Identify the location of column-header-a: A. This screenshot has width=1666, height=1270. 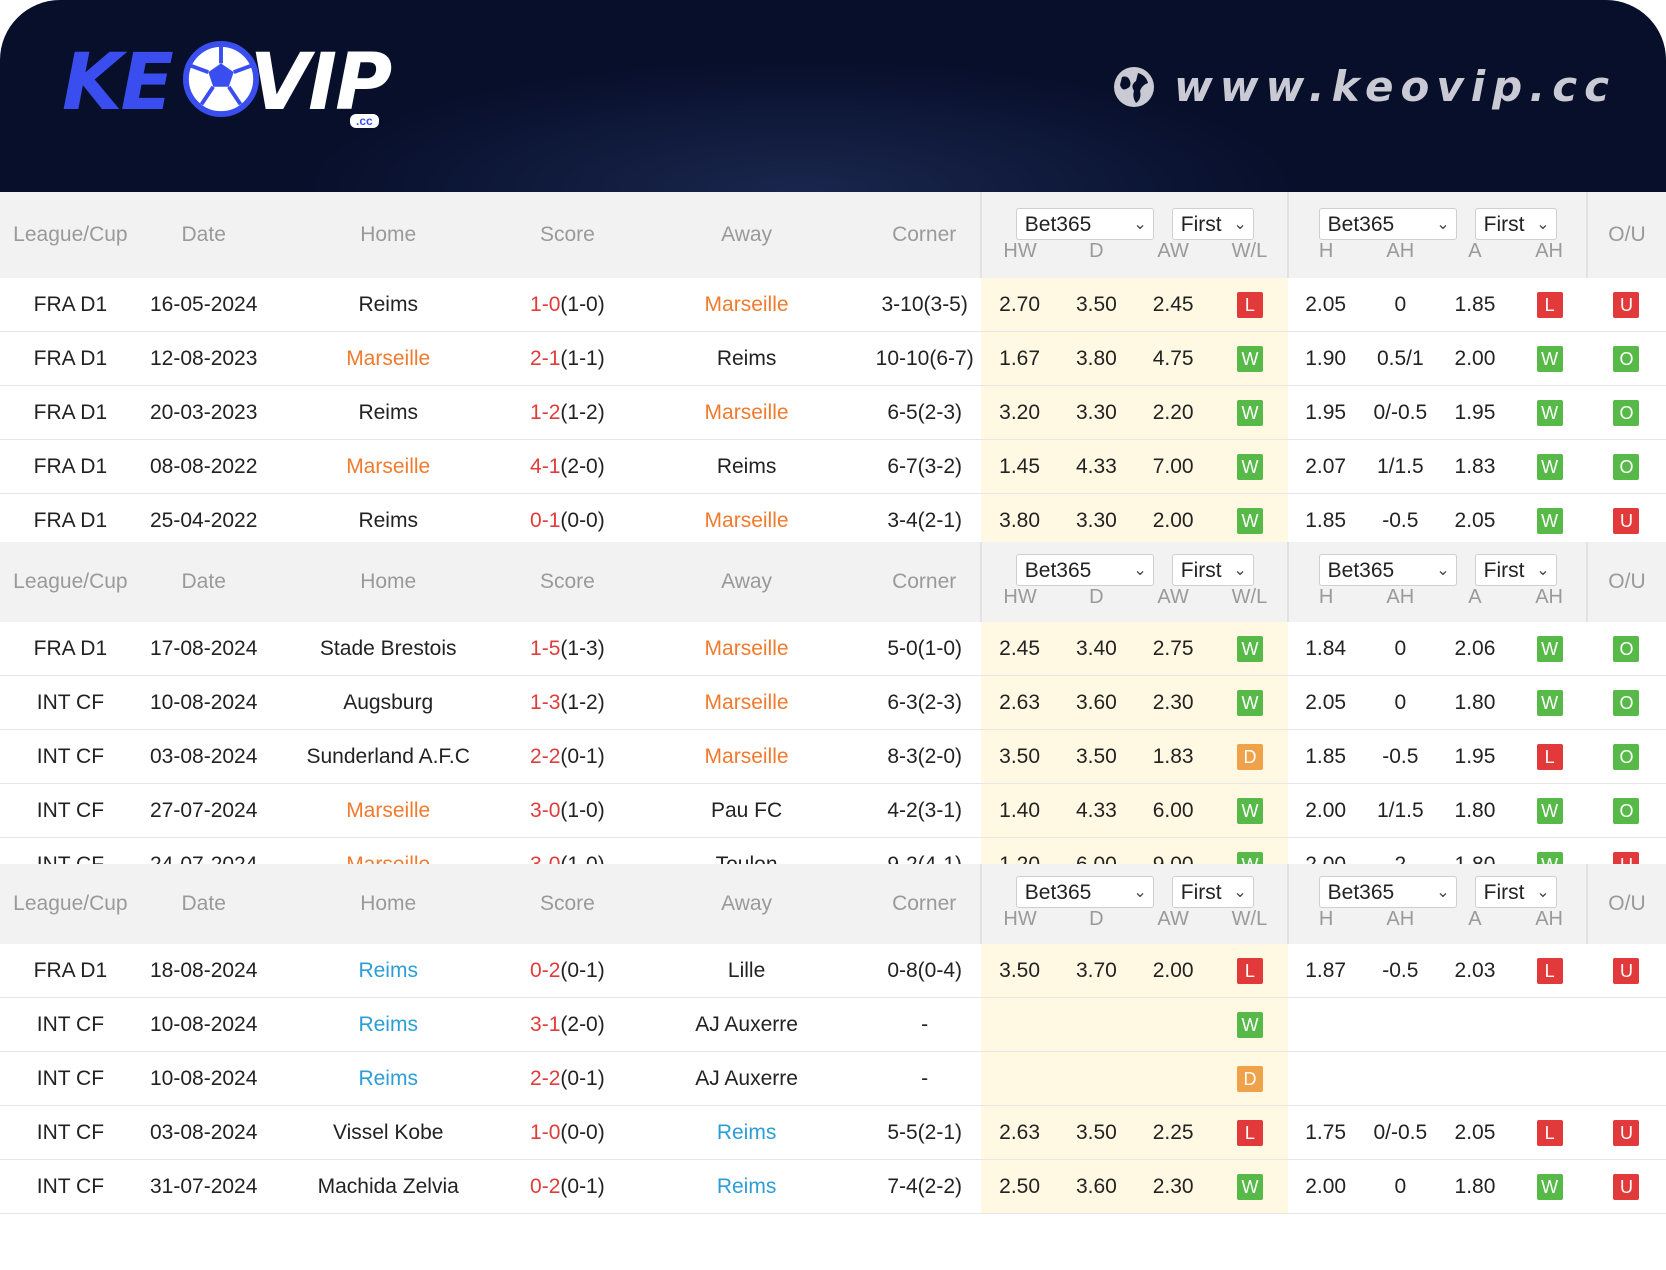
(1475, 251).